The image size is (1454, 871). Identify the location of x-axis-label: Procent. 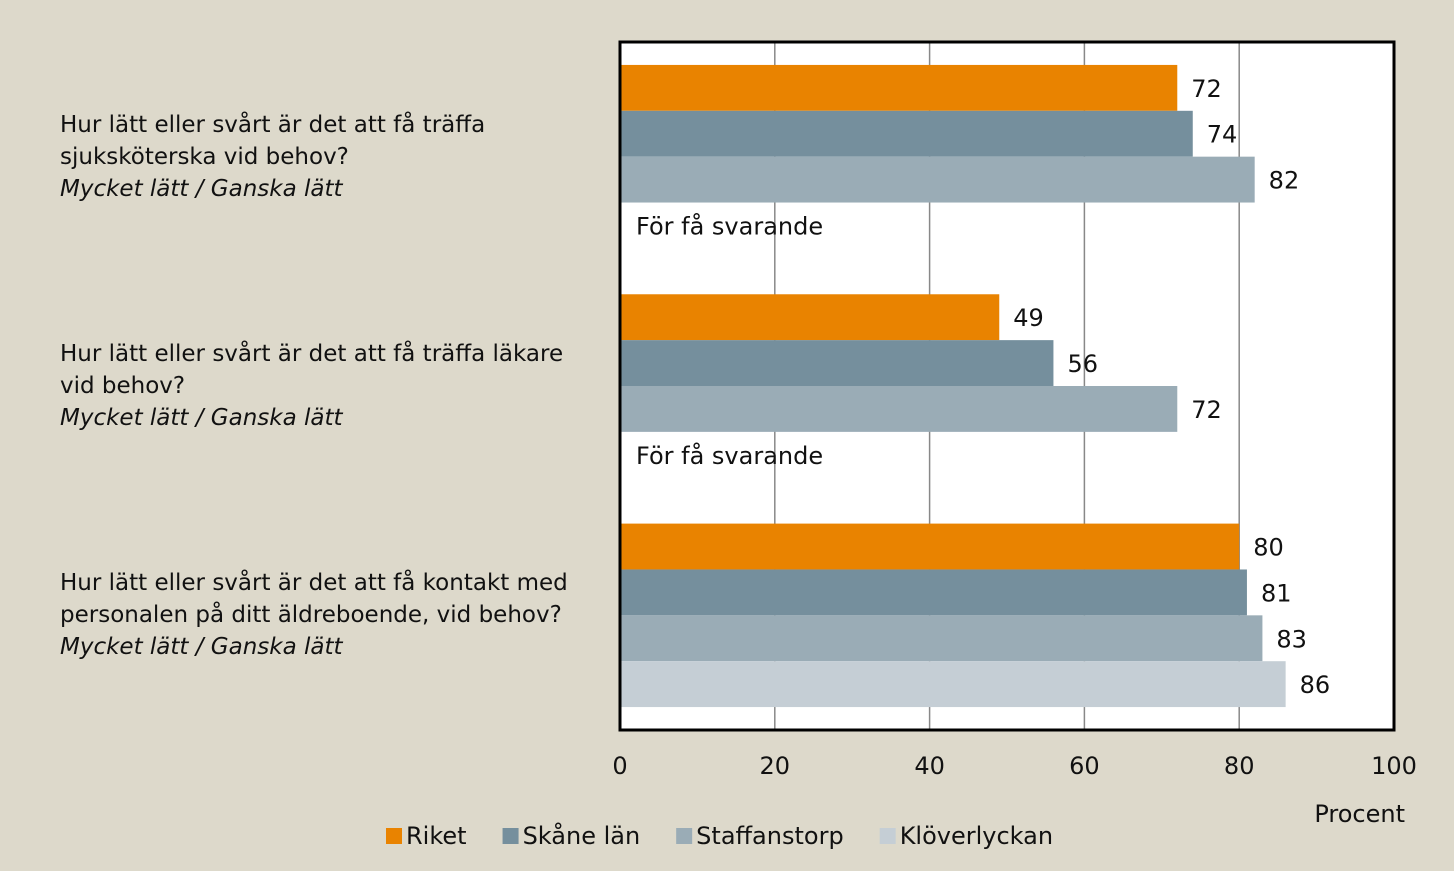
(1359, 814).